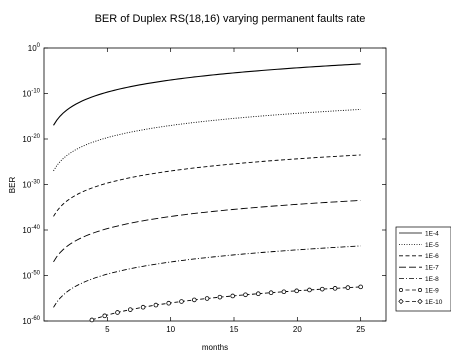 The width and height of the screenshot is (451, 352). I want to click on y-tick-label: 10-60, so click(31, 321).